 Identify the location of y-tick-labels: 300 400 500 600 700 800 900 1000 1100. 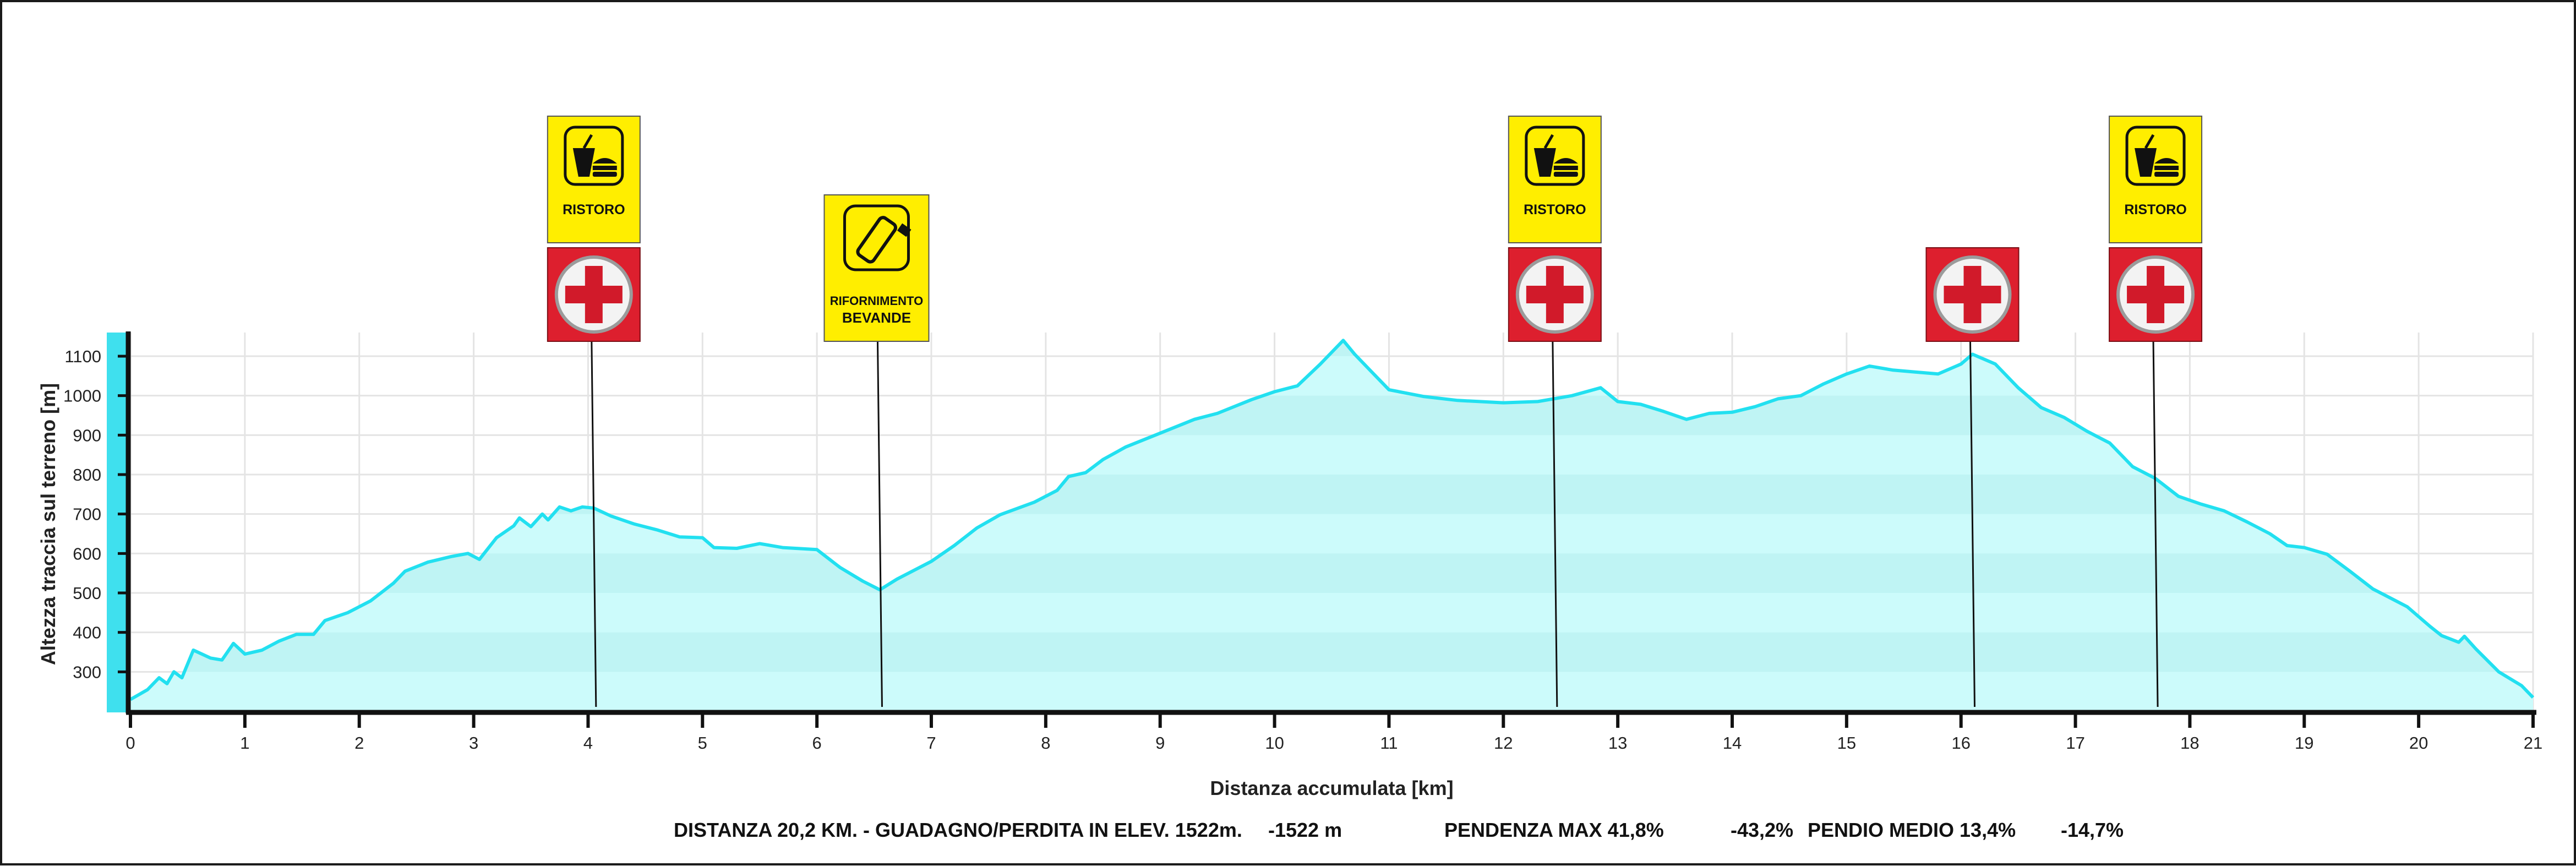
(82, 515).